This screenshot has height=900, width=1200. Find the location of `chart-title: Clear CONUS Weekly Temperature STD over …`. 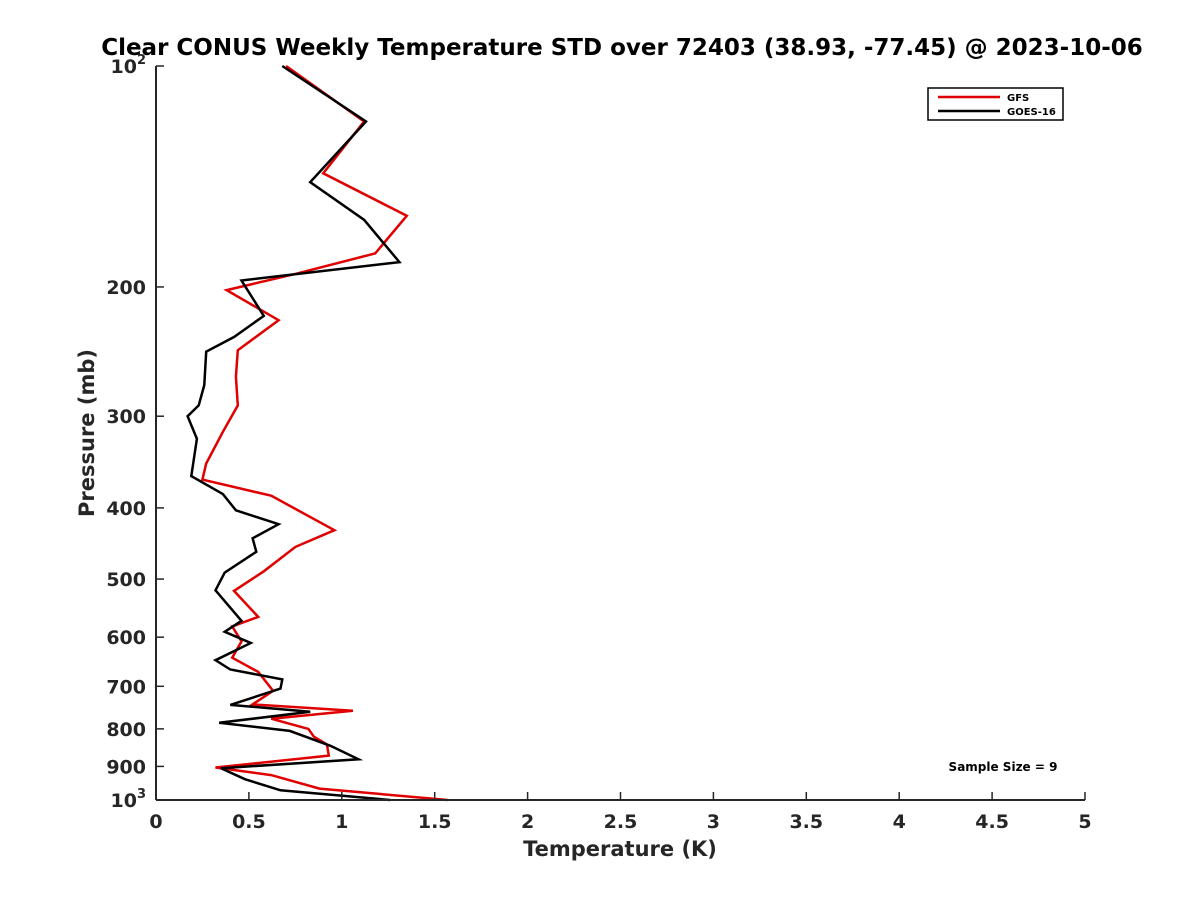

chart-title: Clear CONUS Weekly Temperature STD over … is located at coordinates (622, 48).